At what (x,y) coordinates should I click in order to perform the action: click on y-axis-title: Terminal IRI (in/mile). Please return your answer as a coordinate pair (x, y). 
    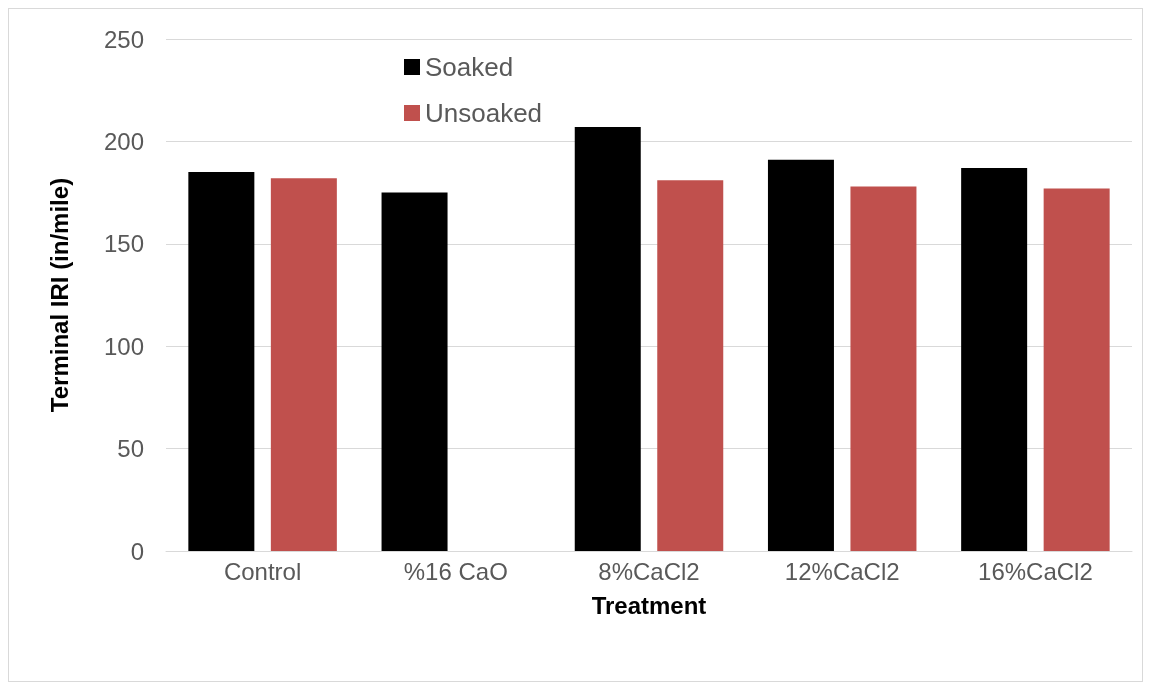
    Looking at the image, I should click on (59, 295).